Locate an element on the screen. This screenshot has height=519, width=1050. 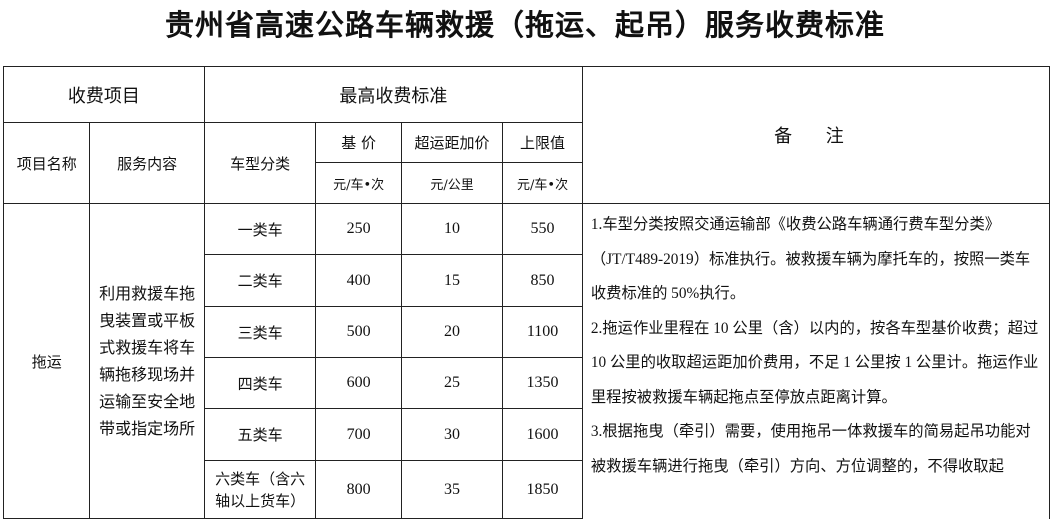
header-remarks: 备 注 is located at coordinates (815, 135).